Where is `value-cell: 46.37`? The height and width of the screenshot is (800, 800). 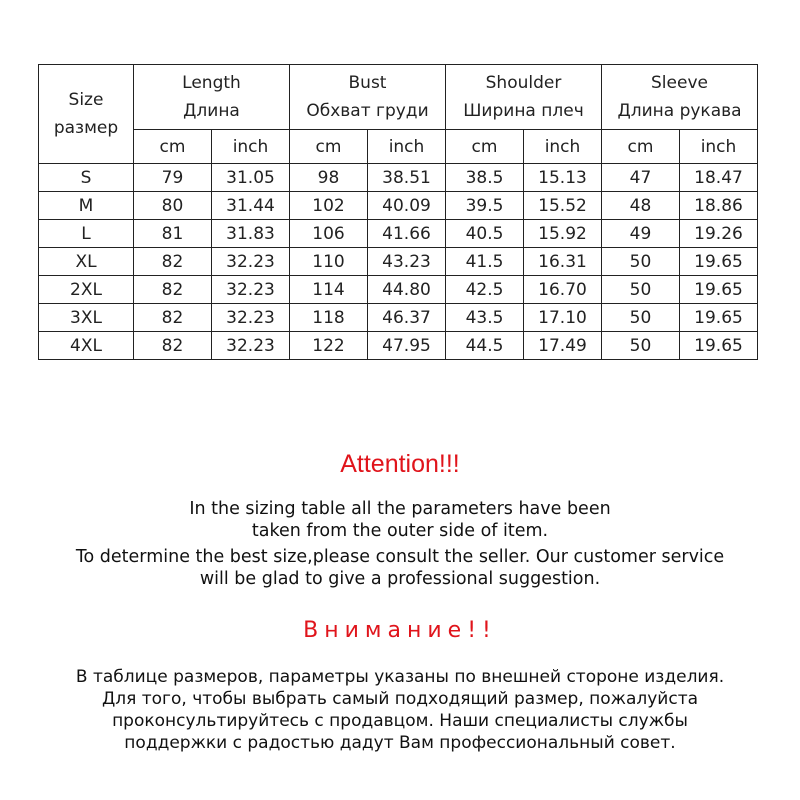
value-cell: 46.37 is located at coordinates (406, 317).